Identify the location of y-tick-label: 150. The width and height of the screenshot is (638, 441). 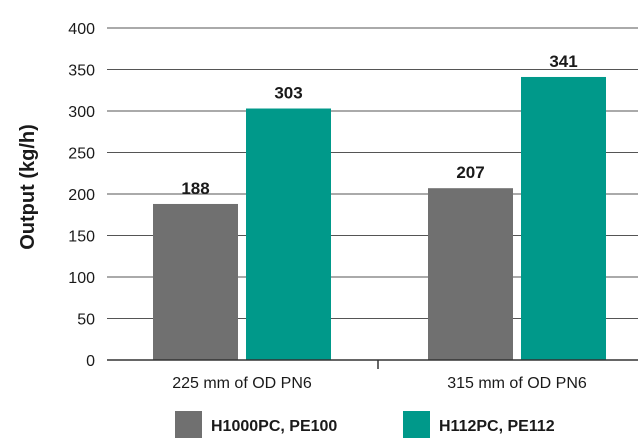
(81, 237).